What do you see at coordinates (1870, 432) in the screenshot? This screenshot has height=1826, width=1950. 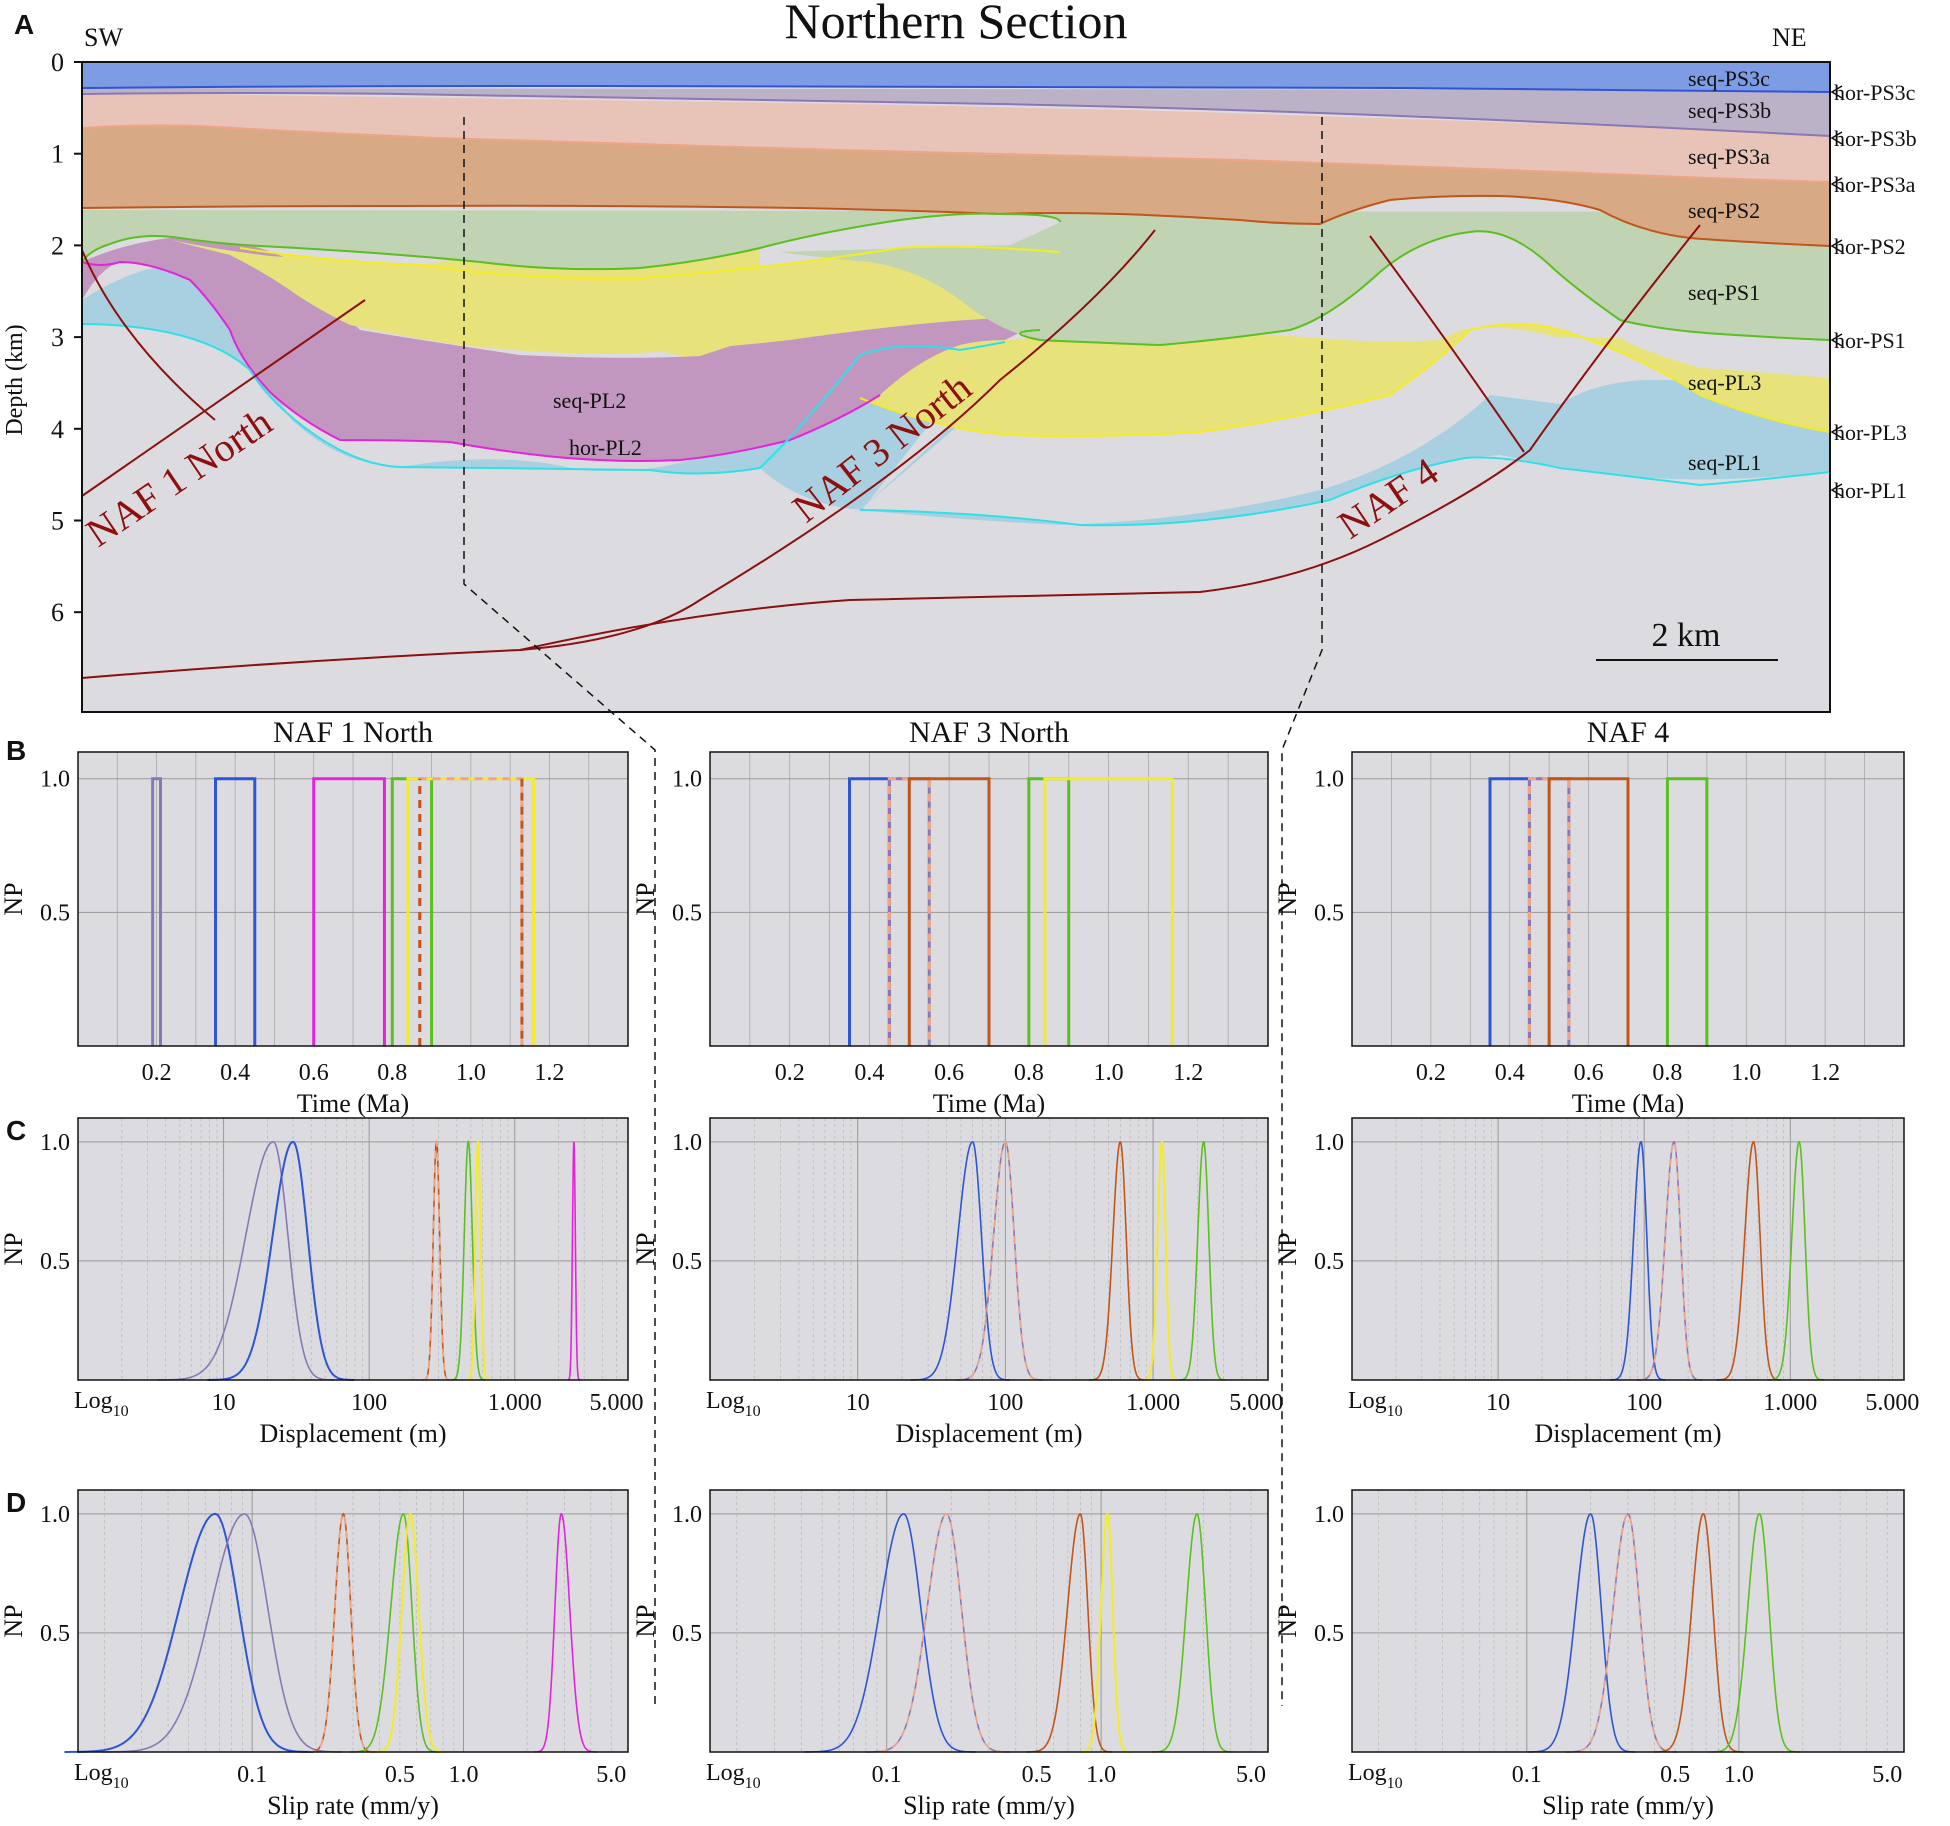 I see `label-hor-pl3: hor-PL3` at bounding box center [1870, 432].